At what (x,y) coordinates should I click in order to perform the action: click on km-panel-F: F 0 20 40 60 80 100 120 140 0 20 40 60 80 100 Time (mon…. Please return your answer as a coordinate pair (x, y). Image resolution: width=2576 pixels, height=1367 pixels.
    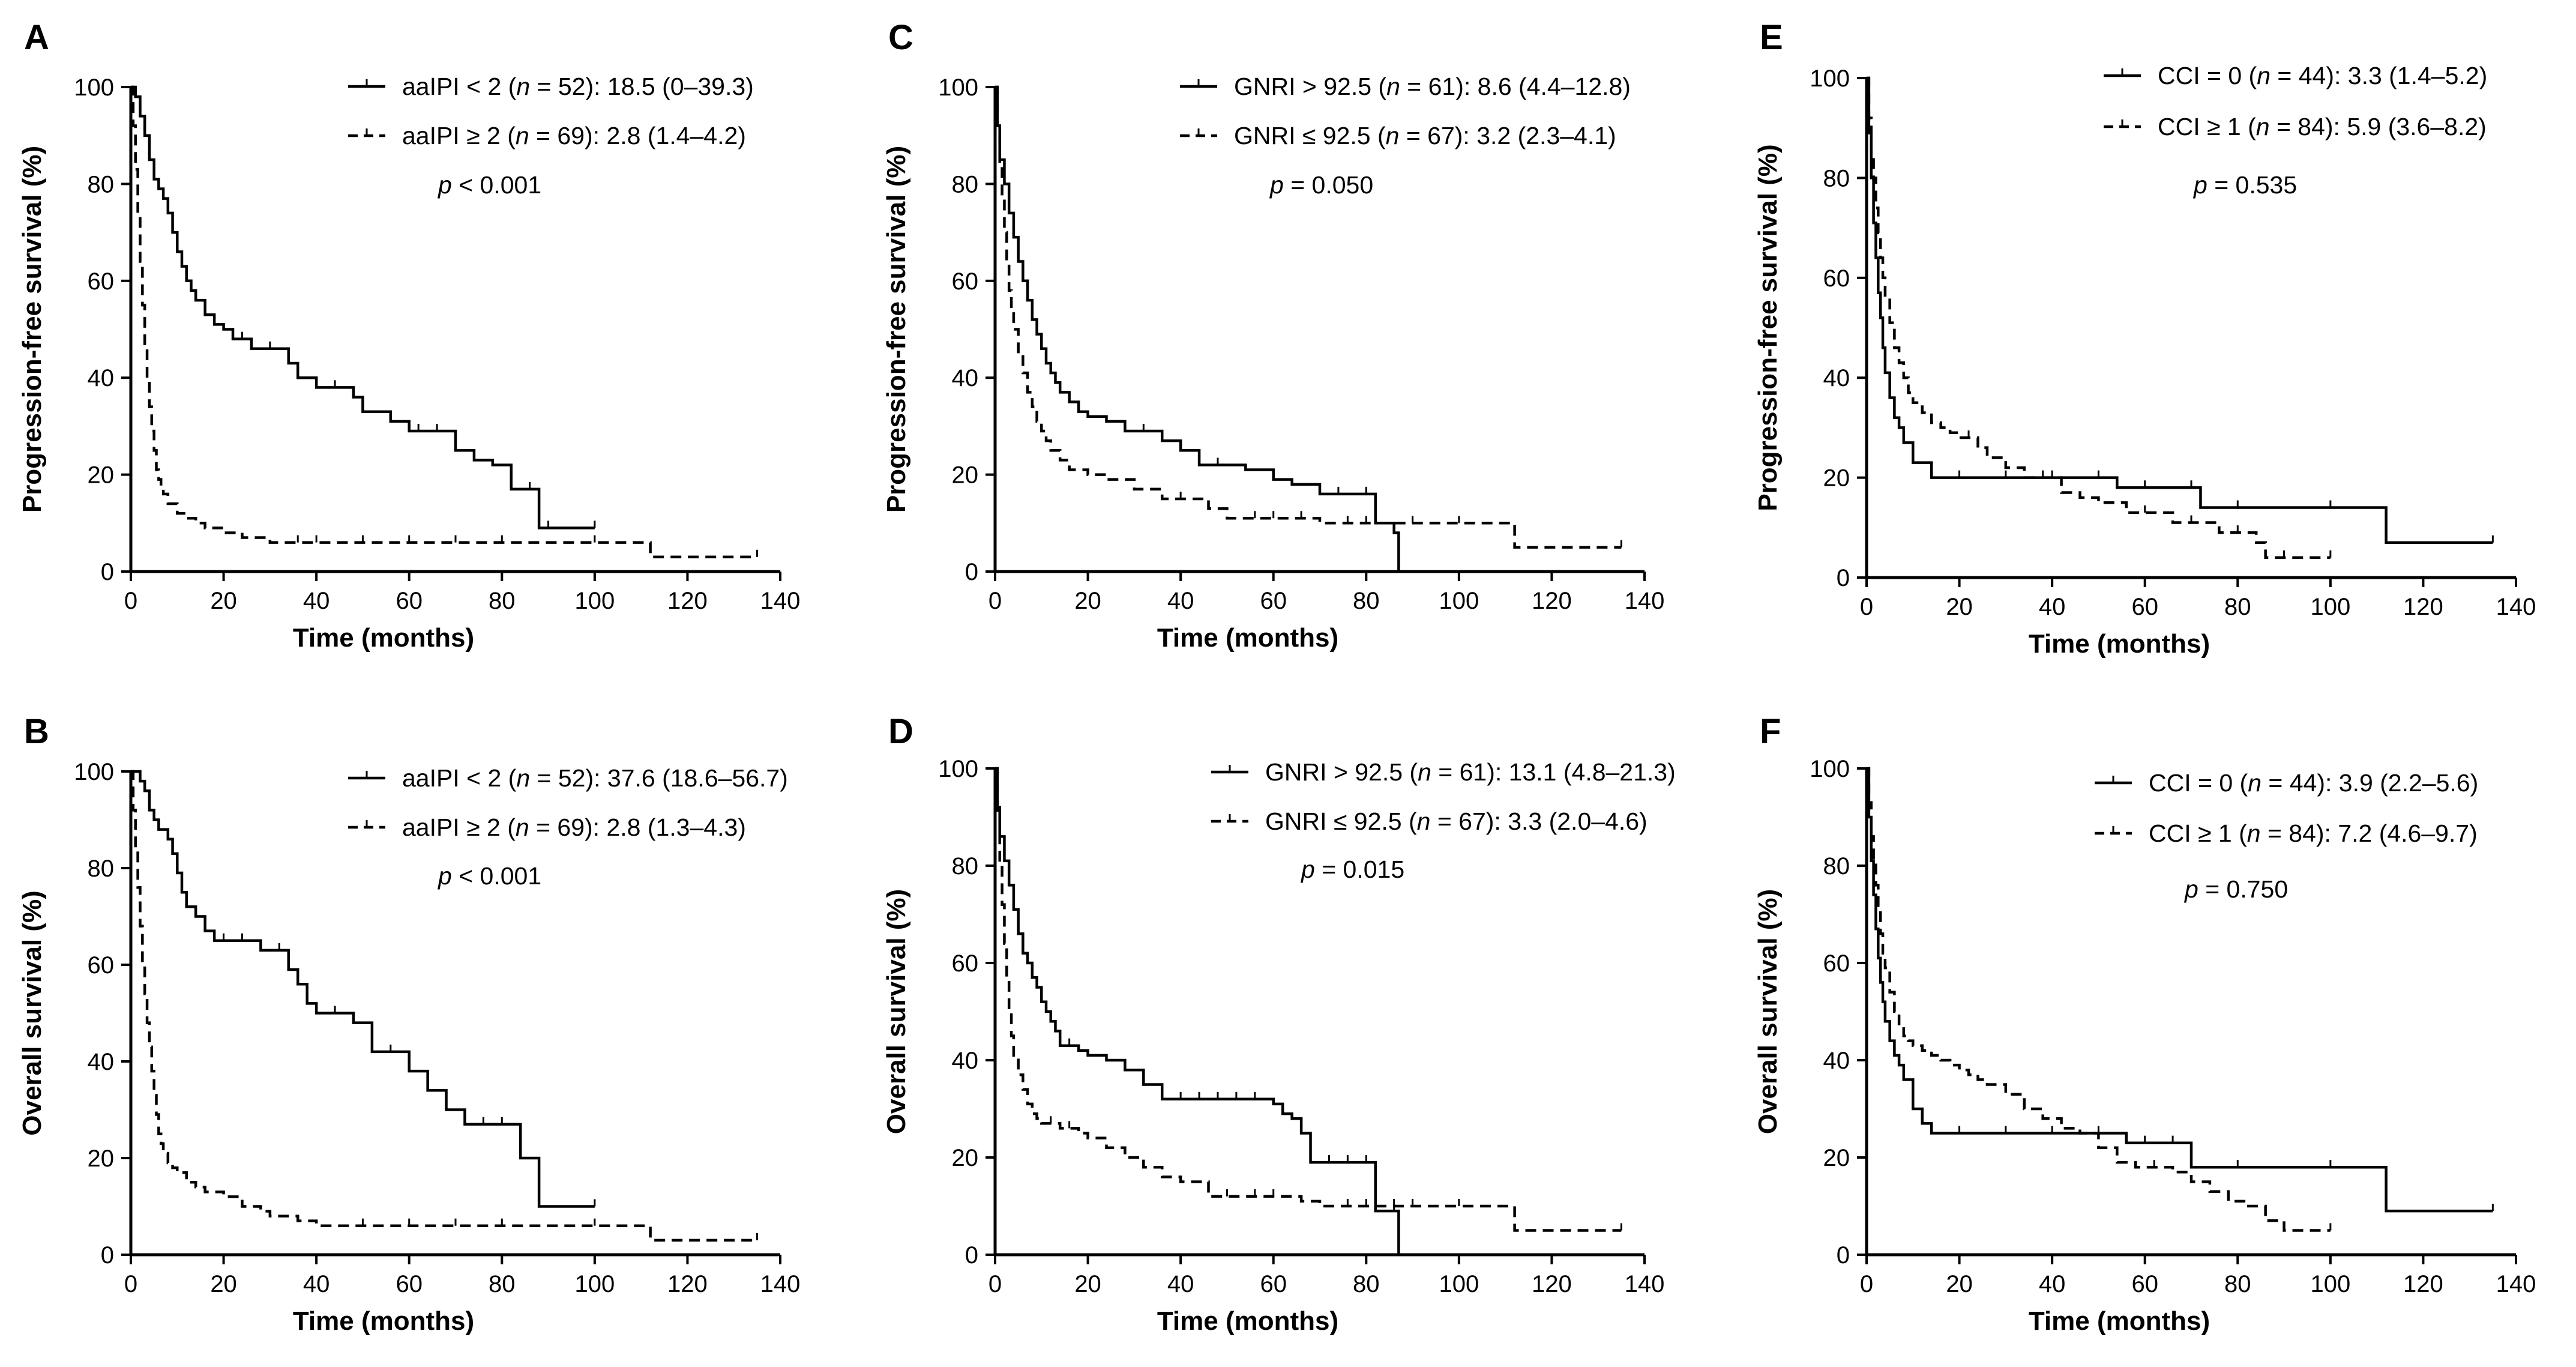
    Looking at the image, I should click on (2144, 1024).